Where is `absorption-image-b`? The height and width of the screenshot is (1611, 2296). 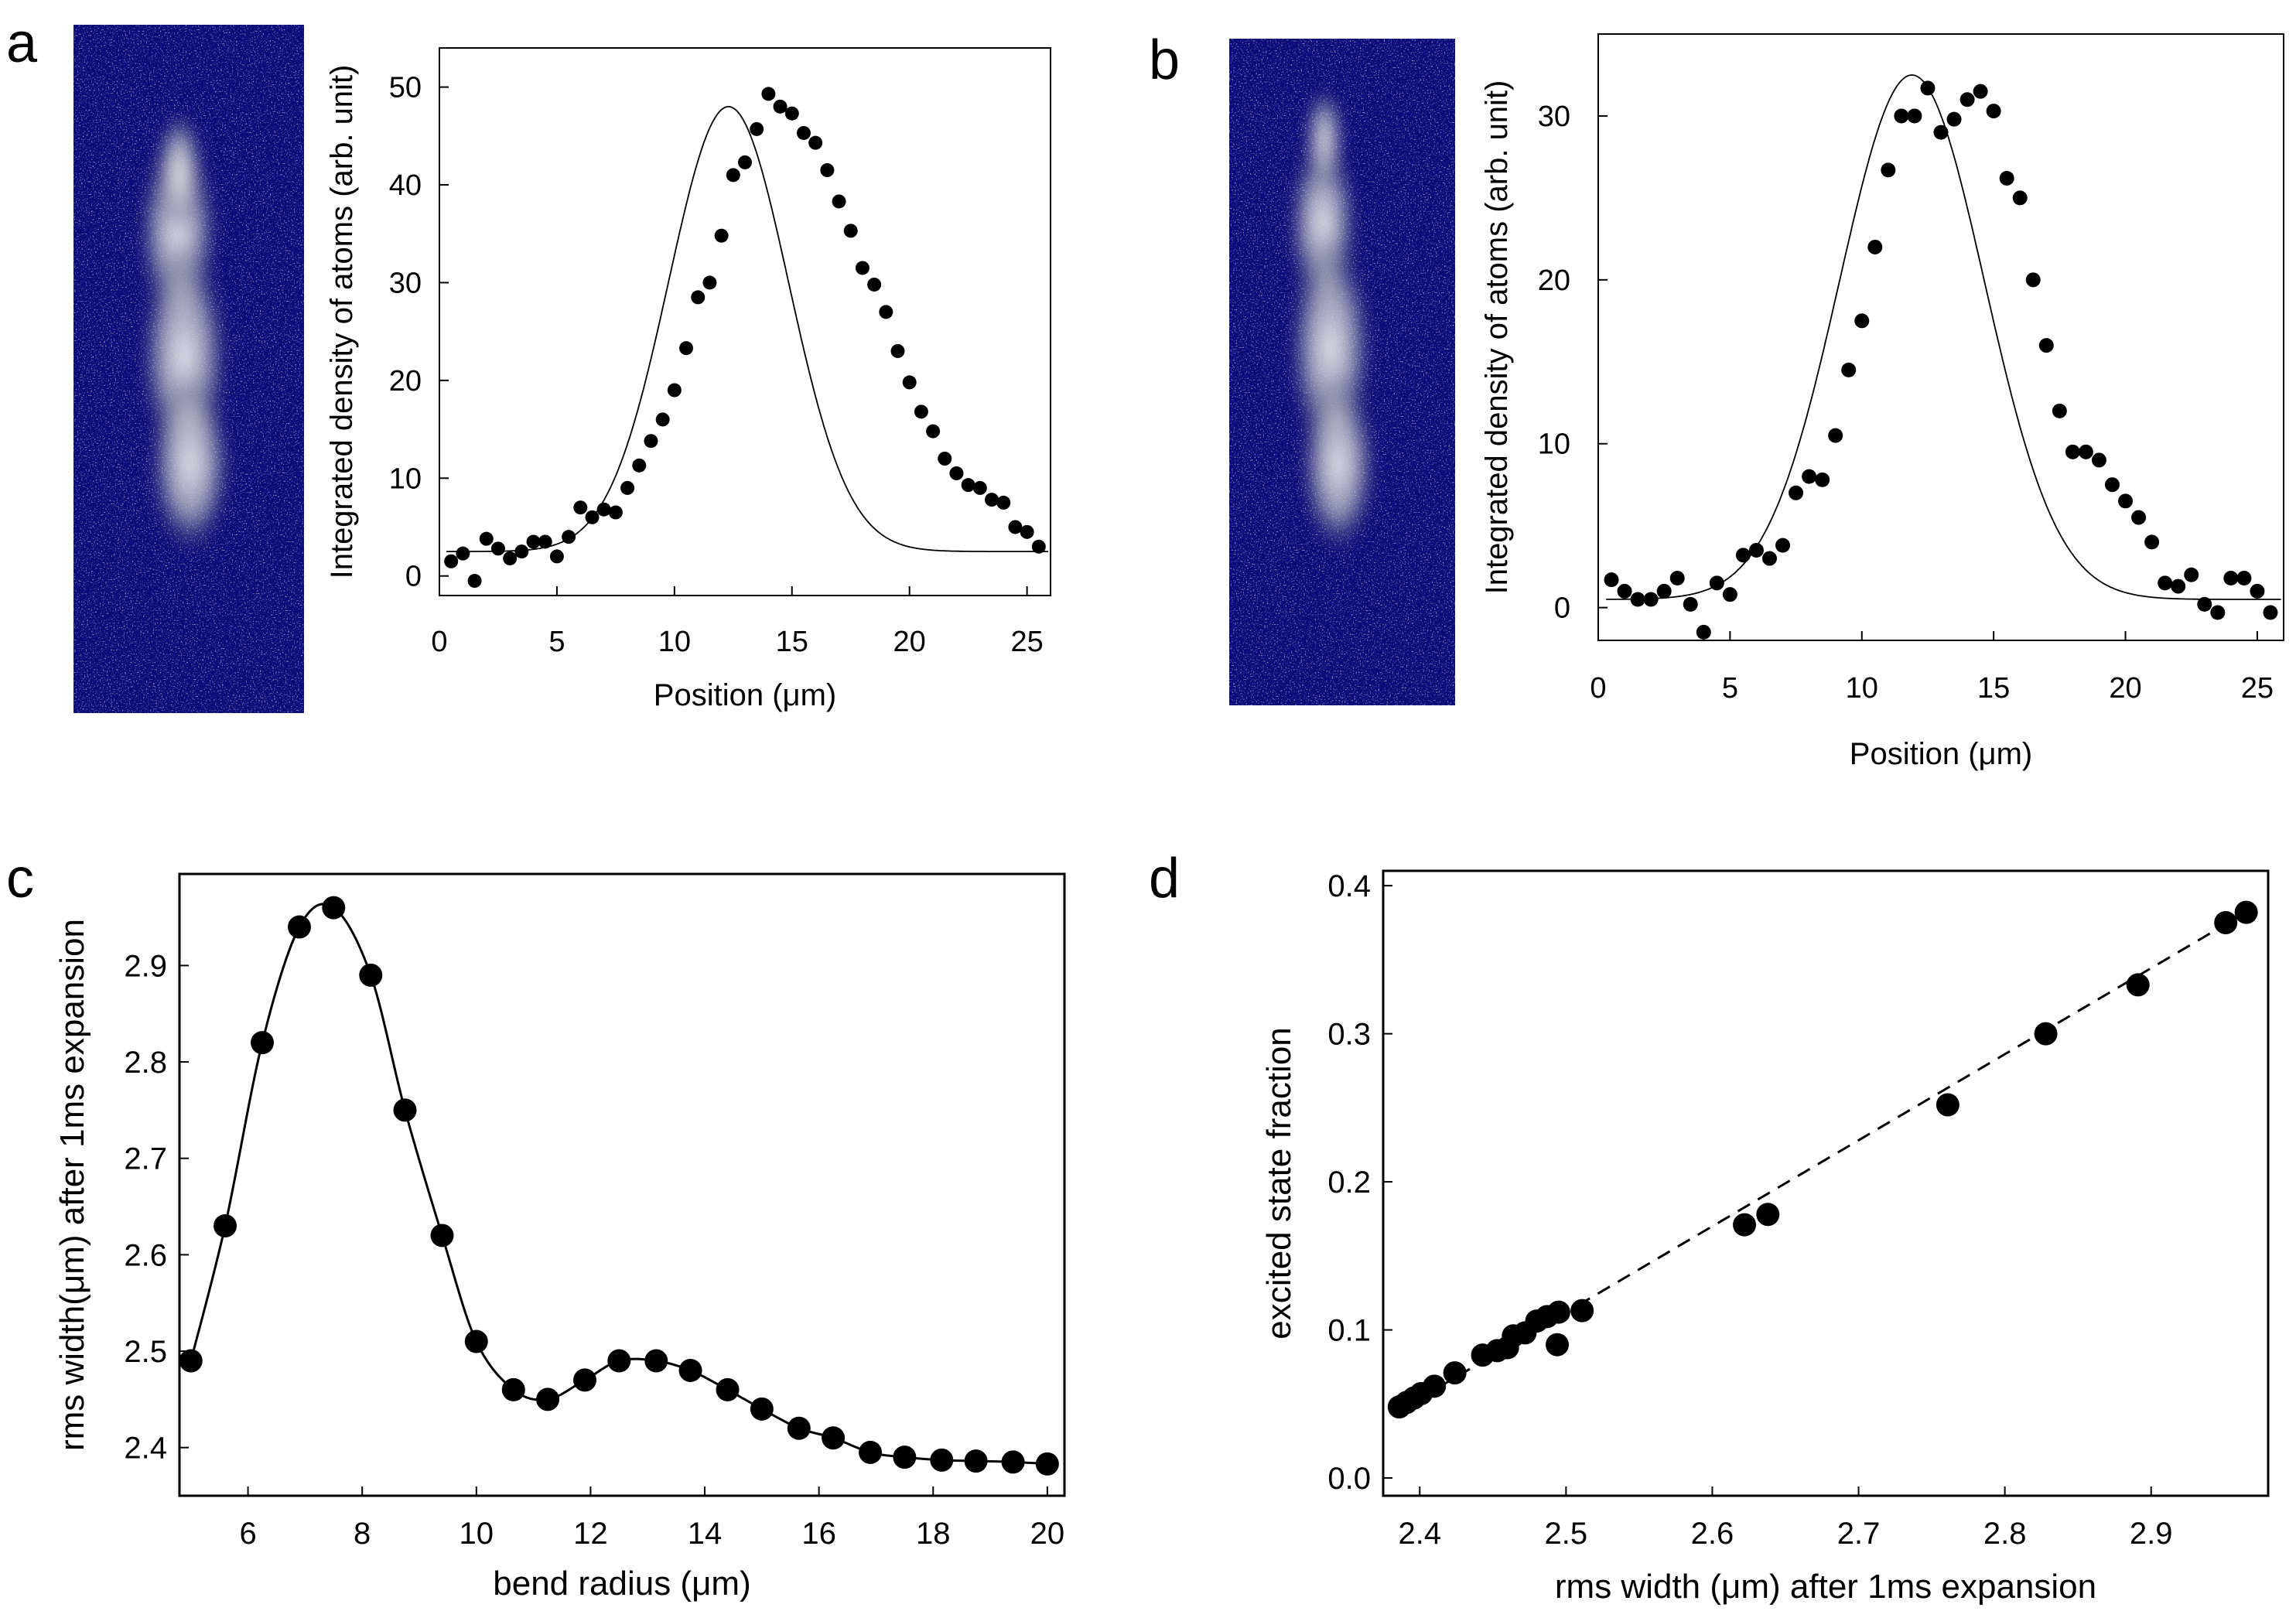
absorption-image-b is located at coordinates (1342, 372).